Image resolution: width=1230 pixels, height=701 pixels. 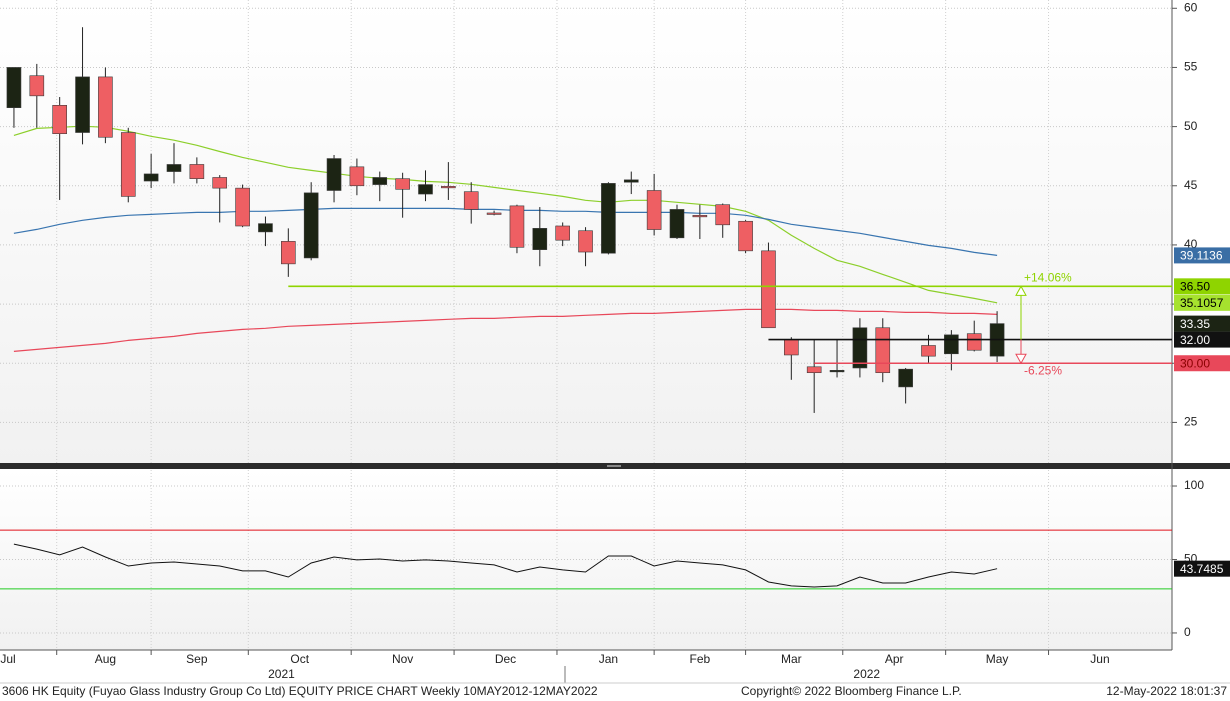 I want to click on series-last-value: 35.1057, so click(x=1202, y=303).